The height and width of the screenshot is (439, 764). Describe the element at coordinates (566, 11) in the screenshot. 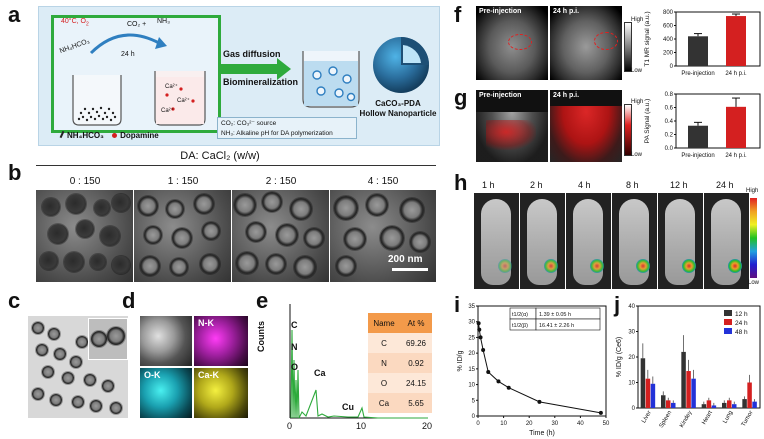

I see `mri-post-label: 24 h p.i.` at that location.